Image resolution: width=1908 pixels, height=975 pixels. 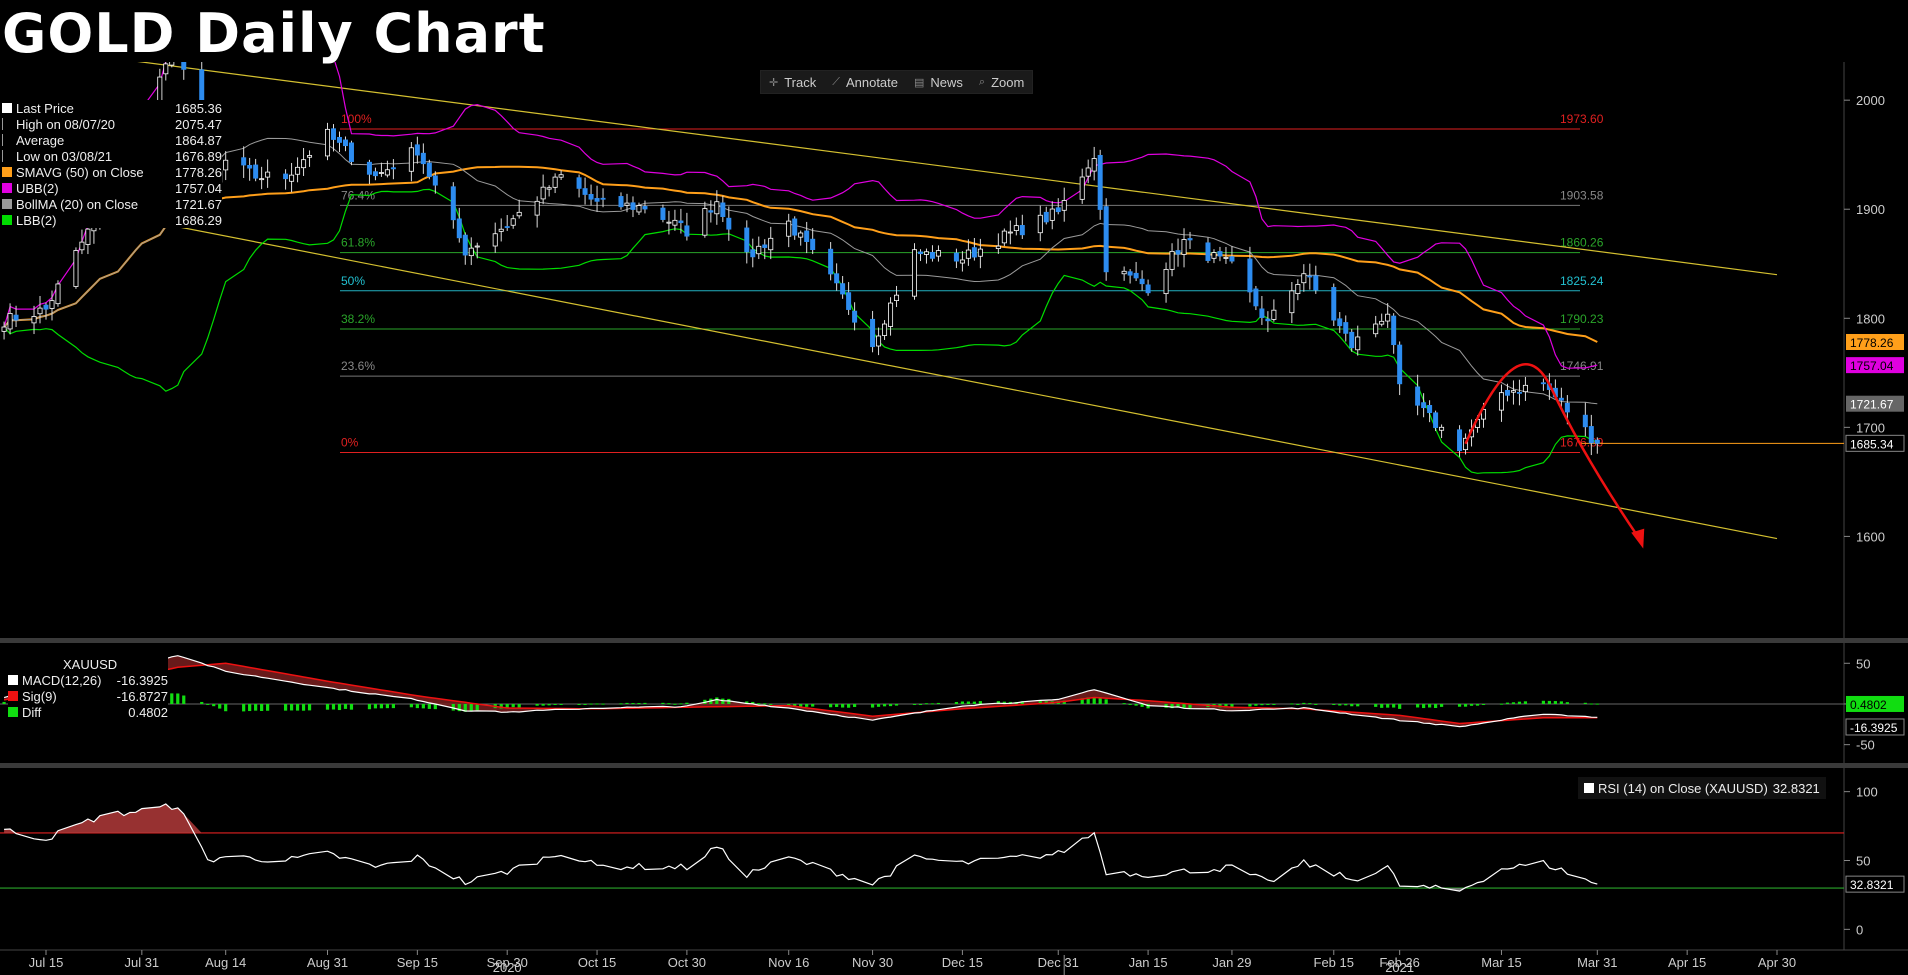 I want to click on fib-value-label: 1746.91, so click(x=1582, y=366).